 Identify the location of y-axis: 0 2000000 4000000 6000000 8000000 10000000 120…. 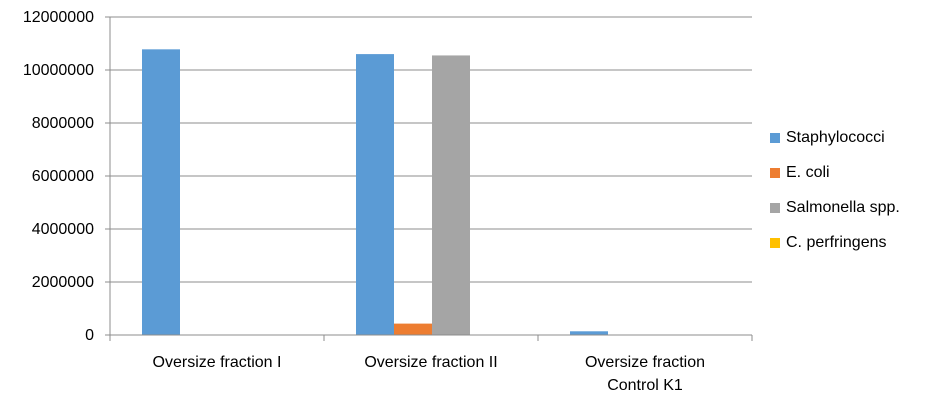
(67, 176).